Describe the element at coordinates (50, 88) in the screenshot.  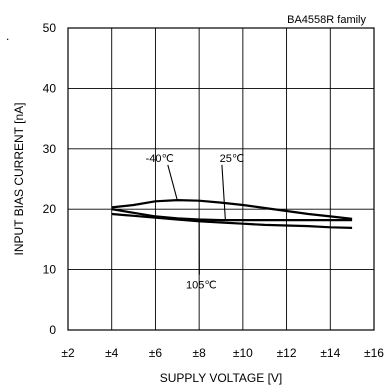
I see `y-tick-label: 40` at that location.